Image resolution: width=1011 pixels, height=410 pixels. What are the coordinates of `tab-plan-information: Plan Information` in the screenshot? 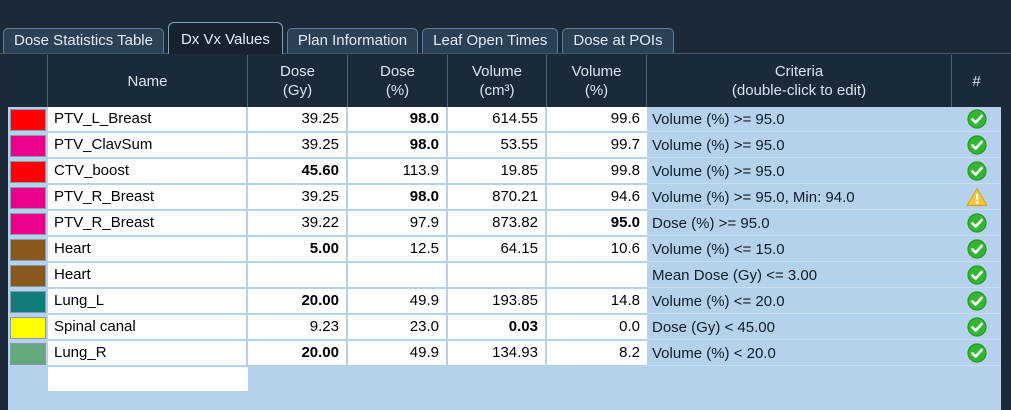 It's located at (352, 40).